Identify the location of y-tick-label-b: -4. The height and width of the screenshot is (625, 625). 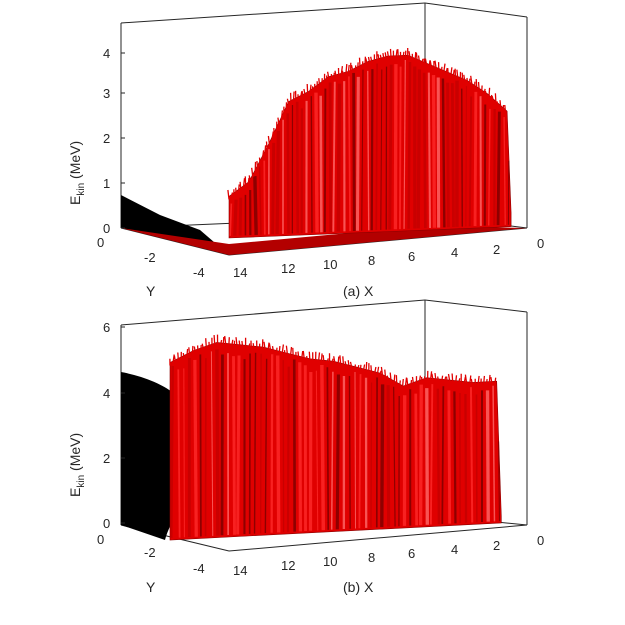
(199, 568).